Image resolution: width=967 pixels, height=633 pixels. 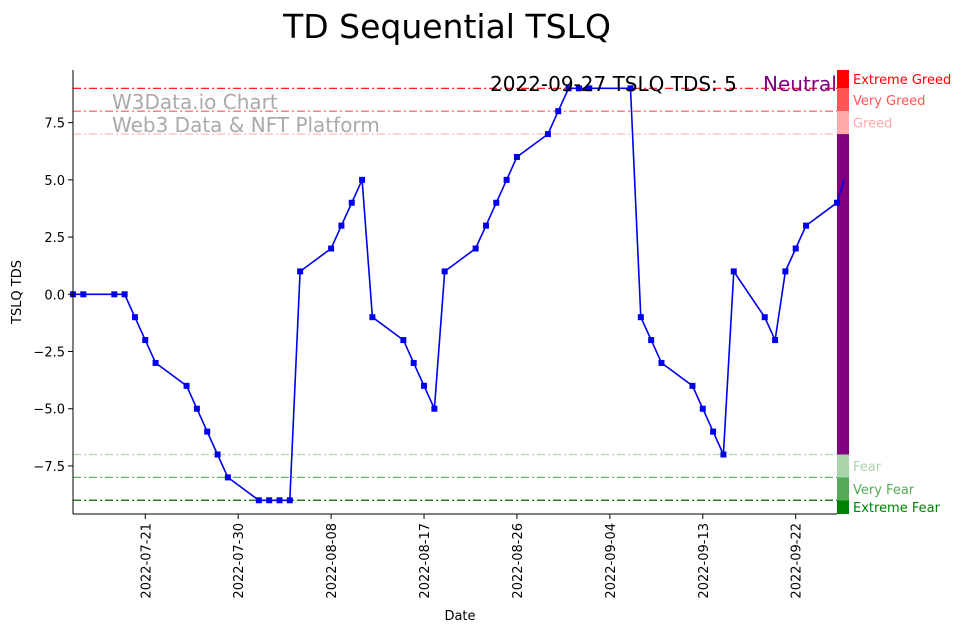 I want to click on sentiment-zone-label-4: Fear, so click(x=867, y=467).